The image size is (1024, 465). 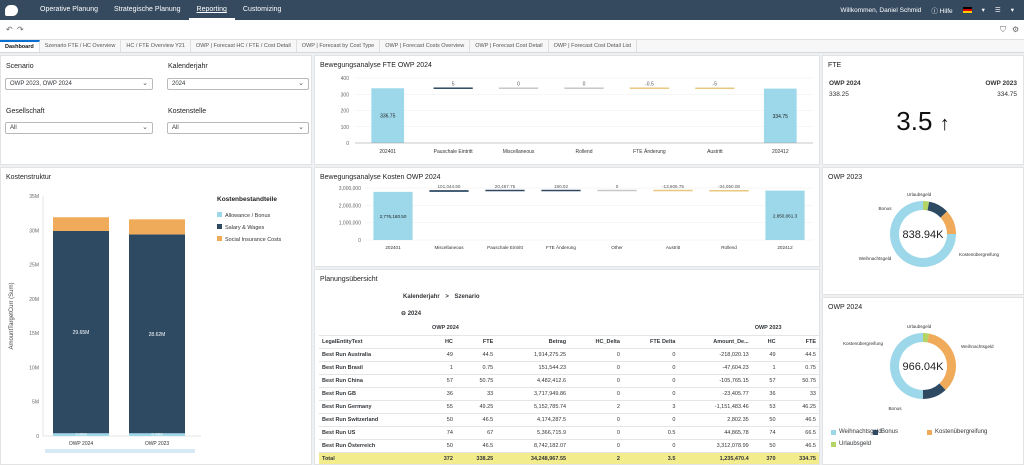 I want to click on bar-value-label: 336.75, so click(x=388, y=117).